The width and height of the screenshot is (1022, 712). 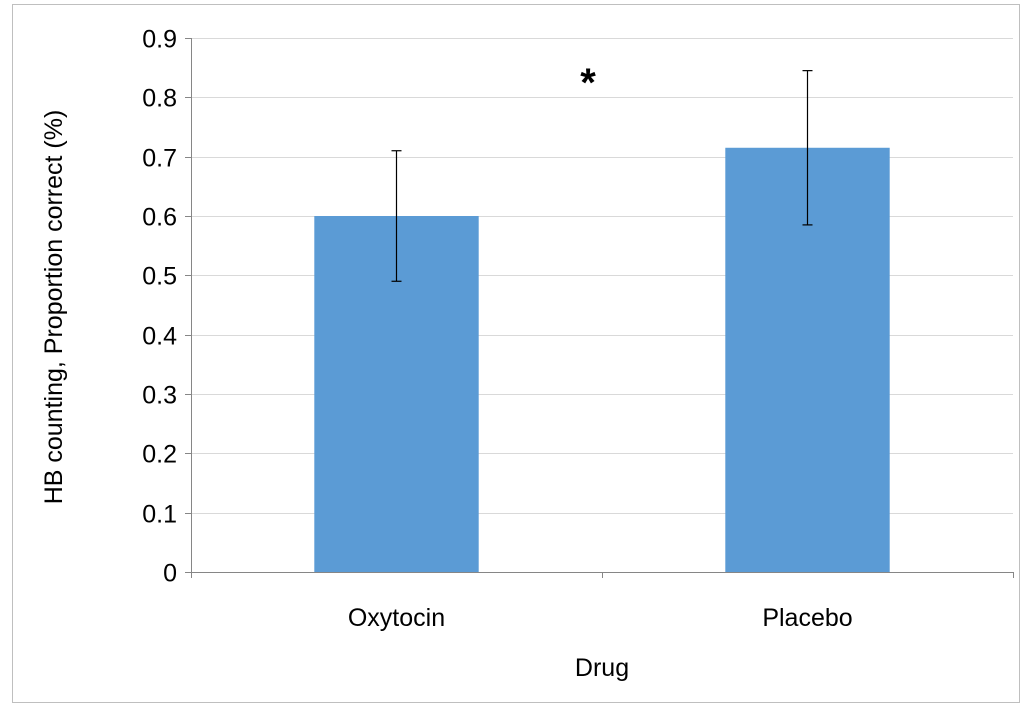 What do you see at coordinates (807, 618) in the screenshot?
I see `x-tick-label-placebo: Placebo` at bounding box center [807, 618].